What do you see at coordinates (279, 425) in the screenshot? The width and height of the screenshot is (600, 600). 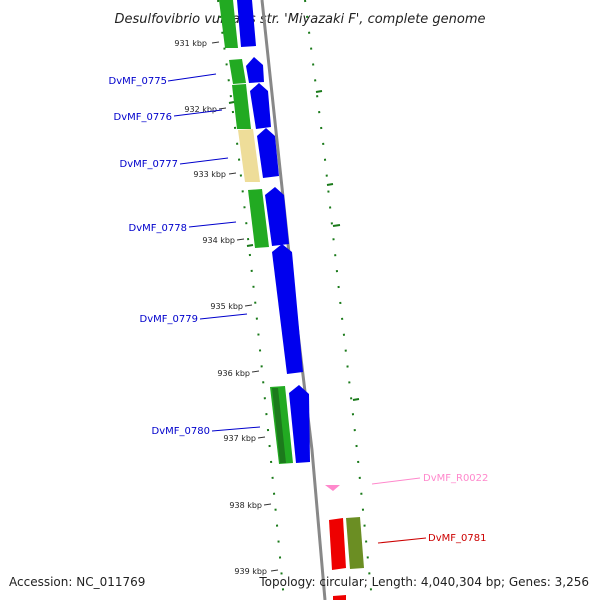 I see `cog-block-0780-shade` at bounding box center [279, 425].